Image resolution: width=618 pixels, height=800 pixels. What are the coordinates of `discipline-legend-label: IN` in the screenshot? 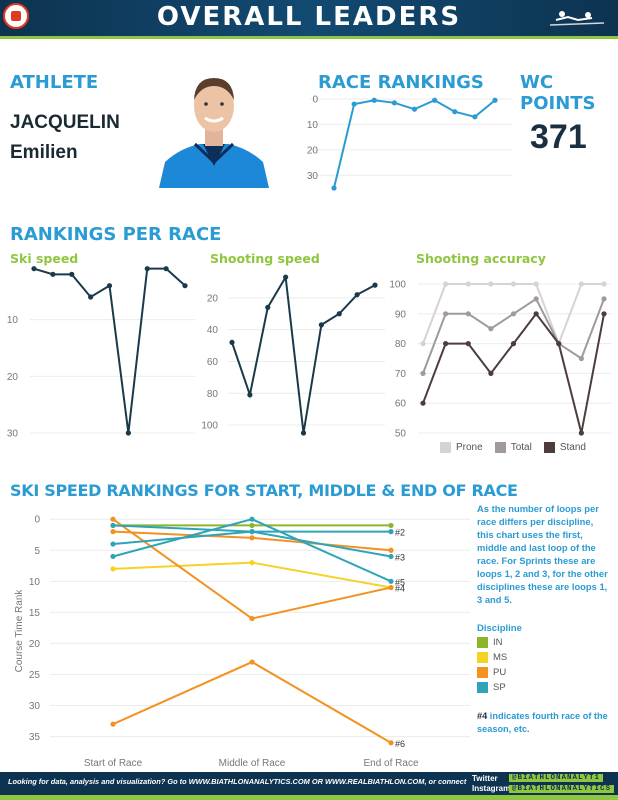 It's located at (498, 643).